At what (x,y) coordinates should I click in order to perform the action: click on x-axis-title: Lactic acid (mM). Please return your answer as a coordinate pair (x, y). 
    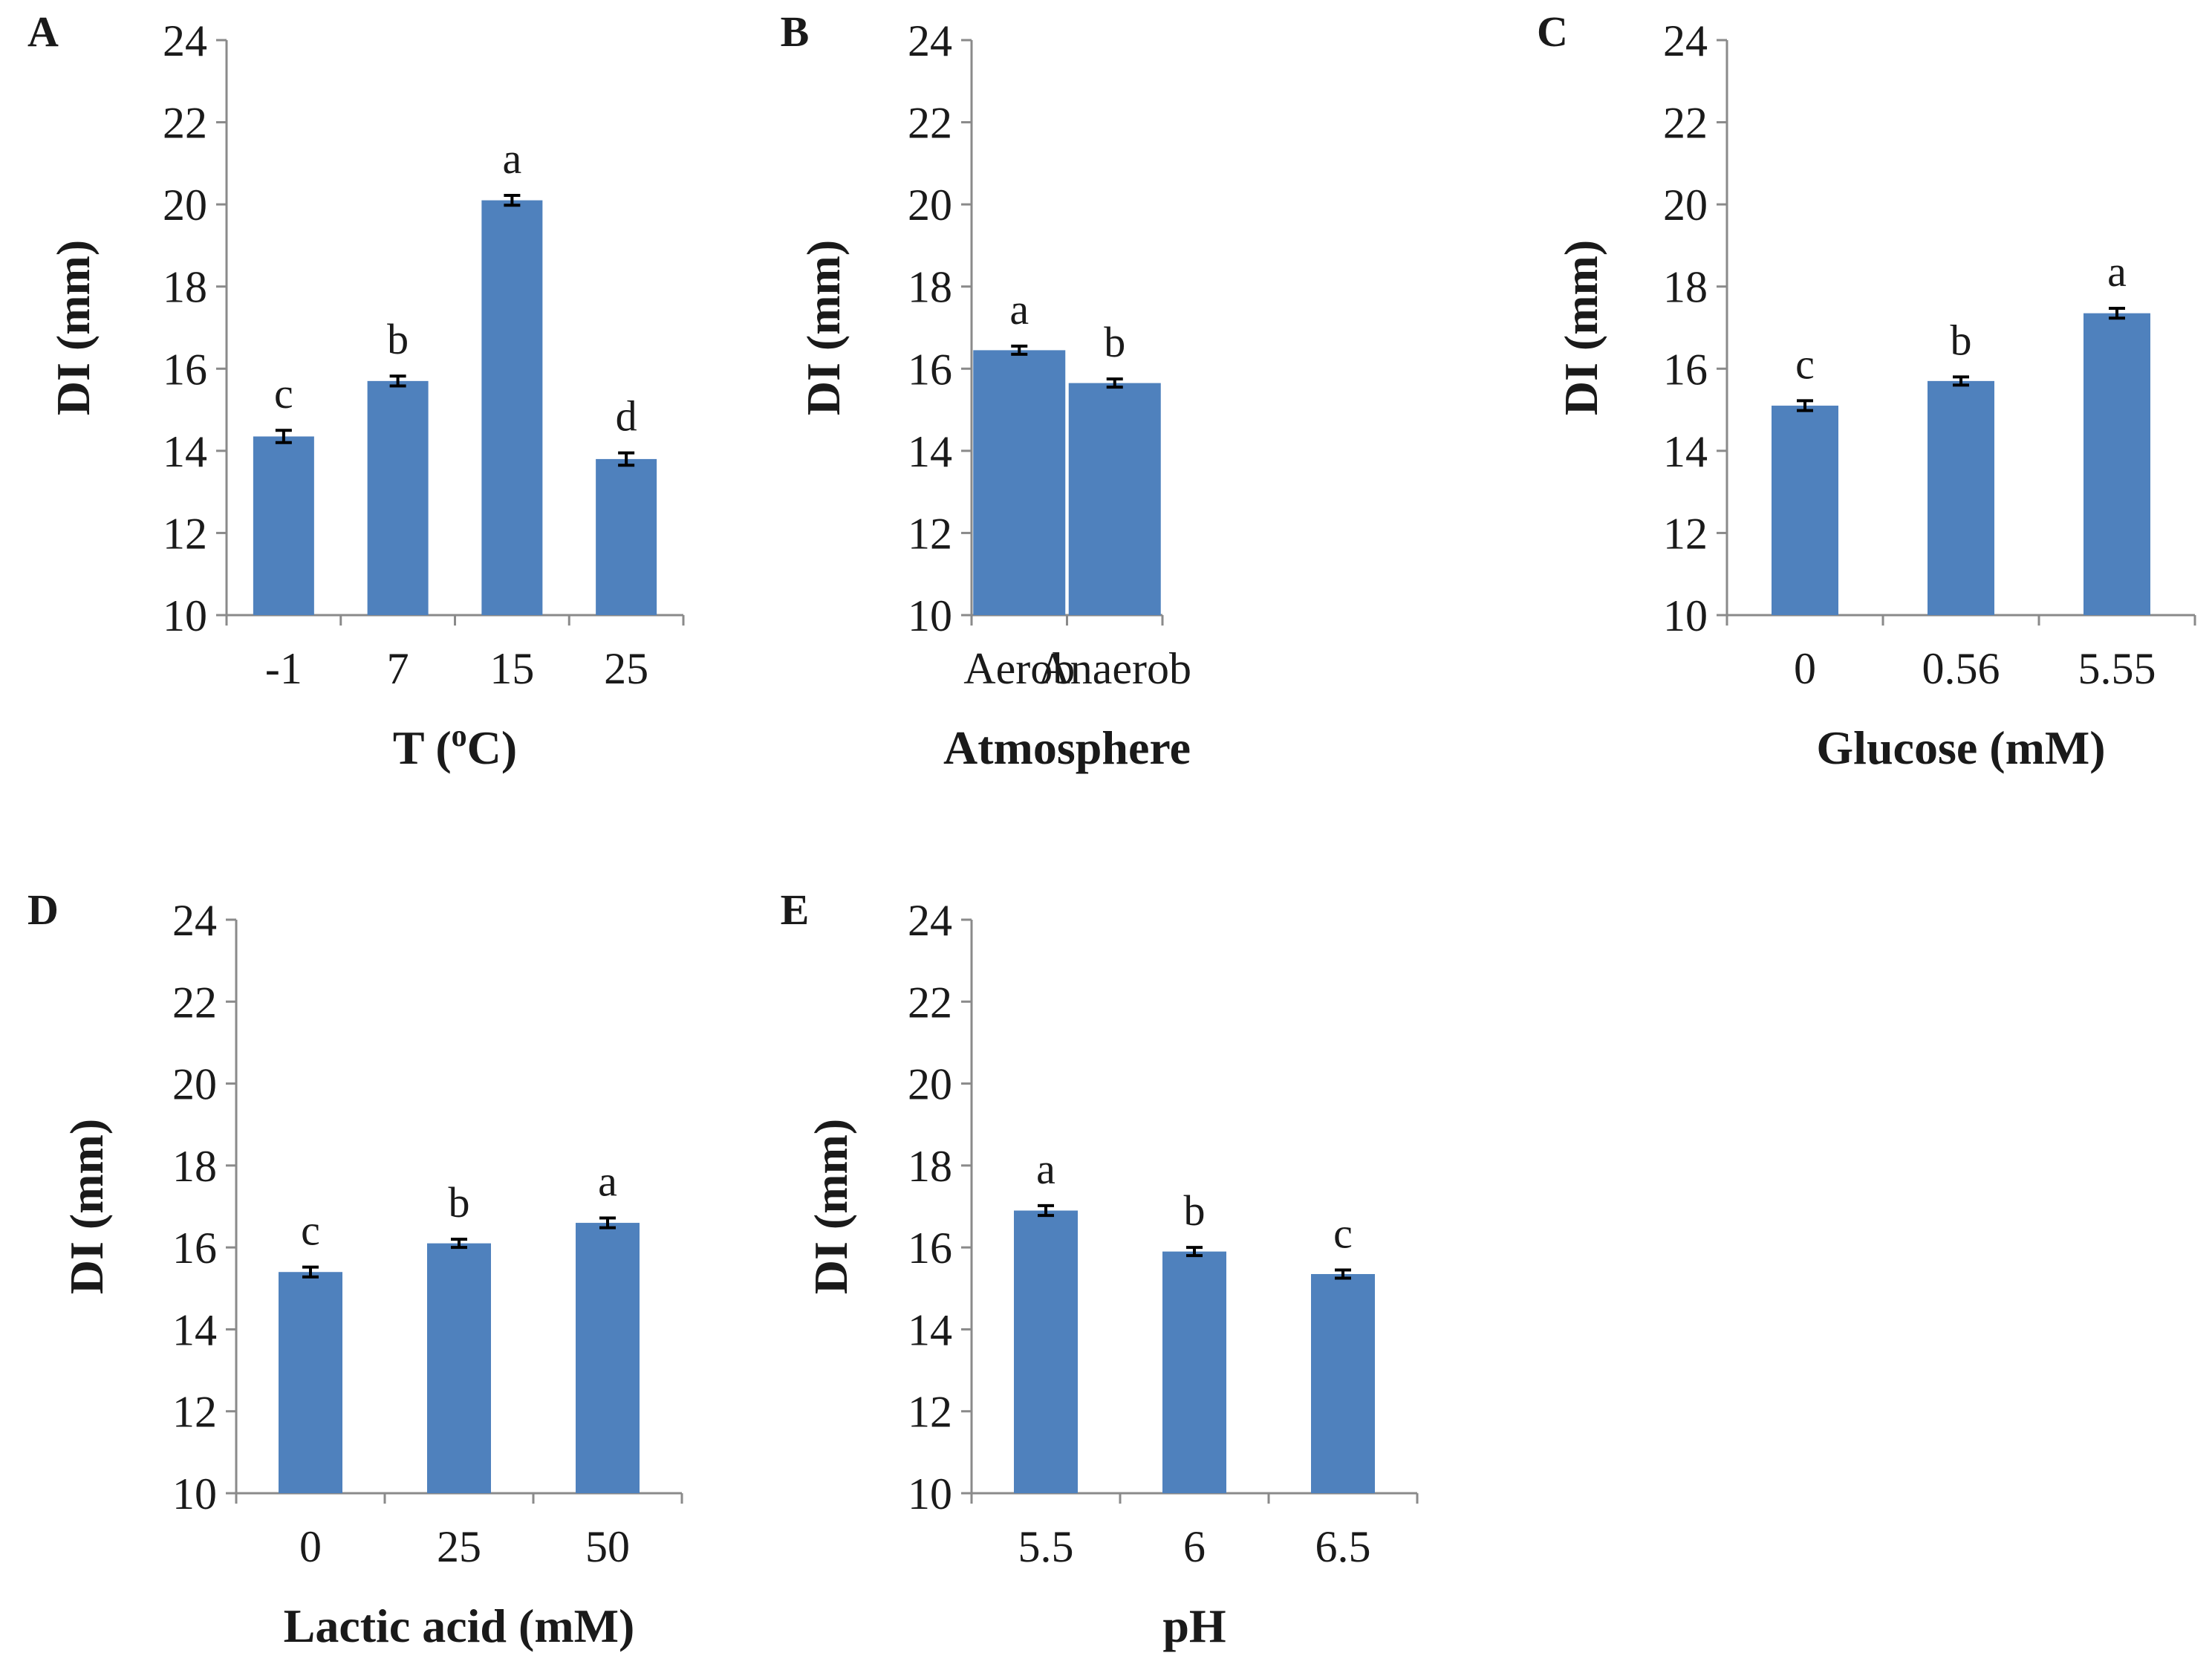
    Looking at the image, I should click on (459, 1625).